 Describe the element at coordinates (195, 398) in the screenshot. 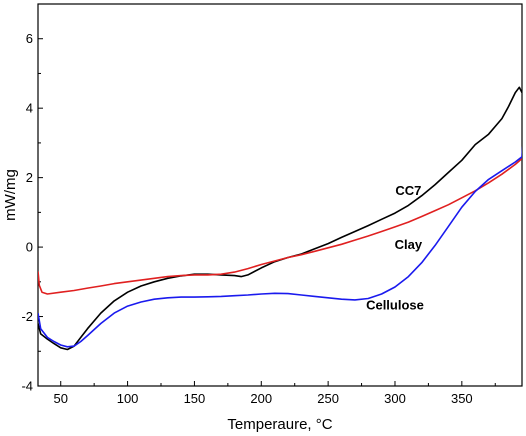

I see `x-tick-label: 150` at that location.